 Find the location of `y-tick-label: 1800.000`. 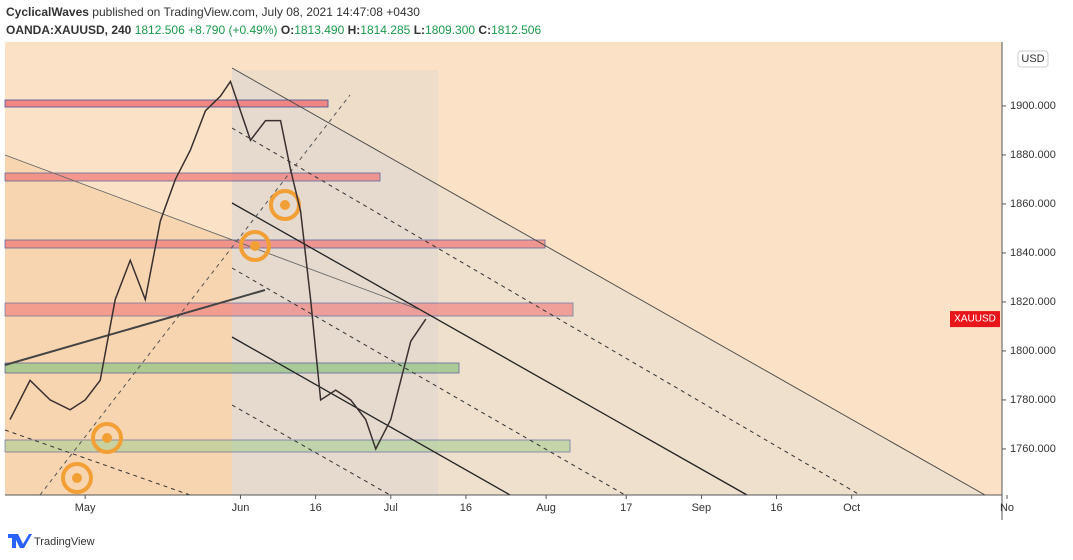

y-tick-label: 1800.000 is located at coordinates (1033, 351).